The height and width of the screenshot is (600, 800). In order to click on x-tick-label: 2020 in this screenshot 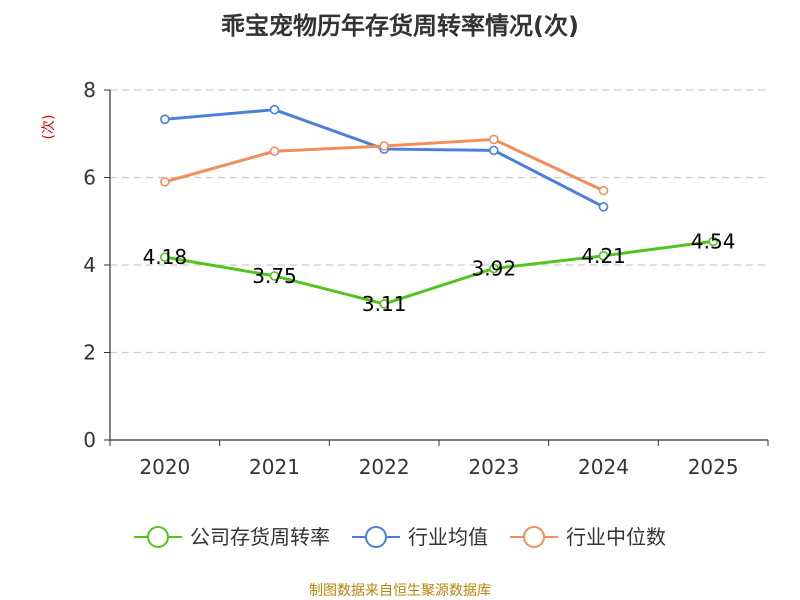, I will do `click(164, 467)`.